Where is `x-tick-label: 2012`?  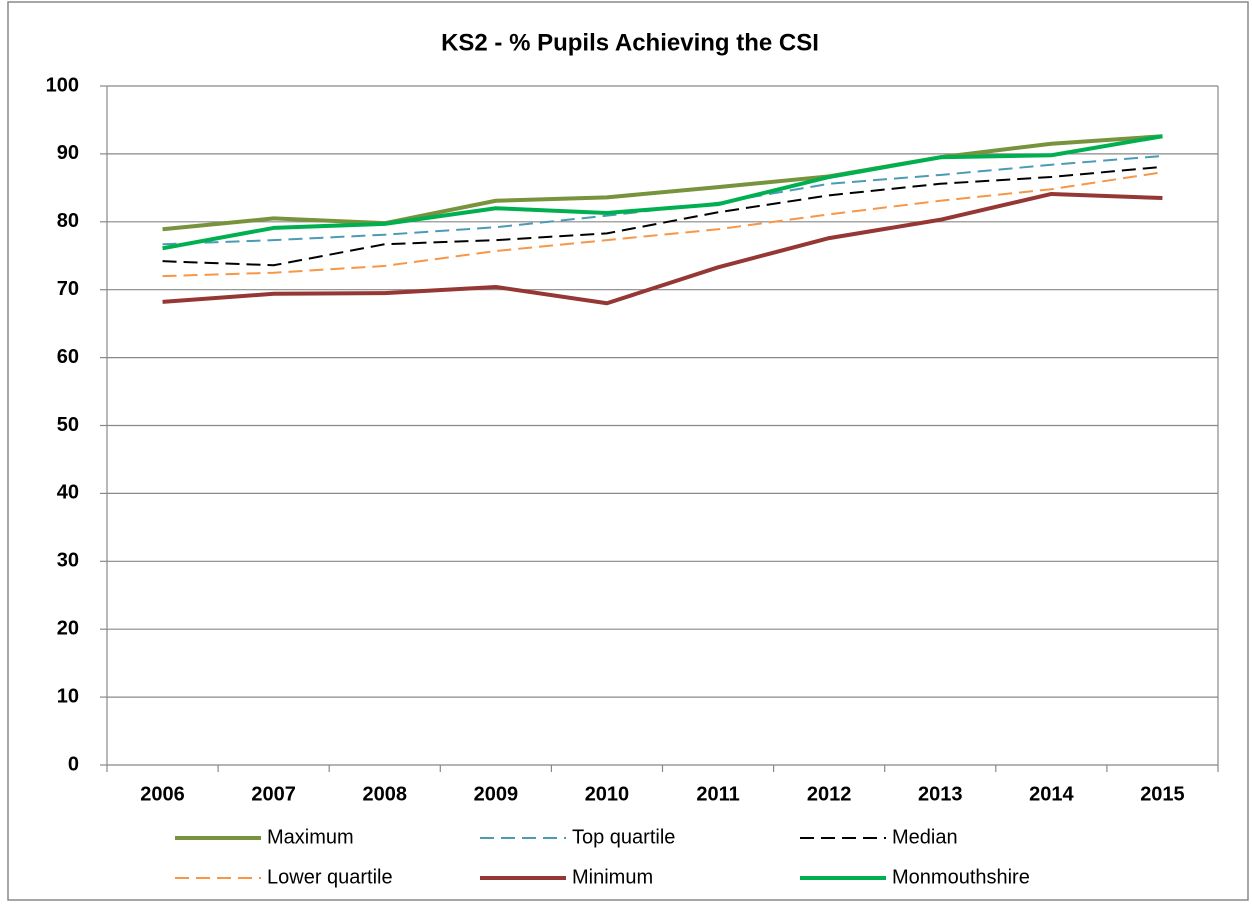 x-tick-label: 2012 is located at coordinates (829, 794).